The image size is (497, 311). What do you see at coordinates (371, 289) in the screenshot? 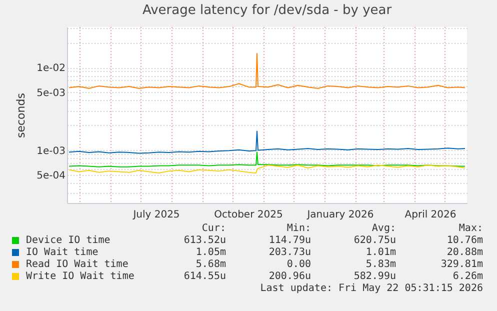
I see `text: Last update: Fri May 22 05:31:15 2026` at bounding box center [371, 289].